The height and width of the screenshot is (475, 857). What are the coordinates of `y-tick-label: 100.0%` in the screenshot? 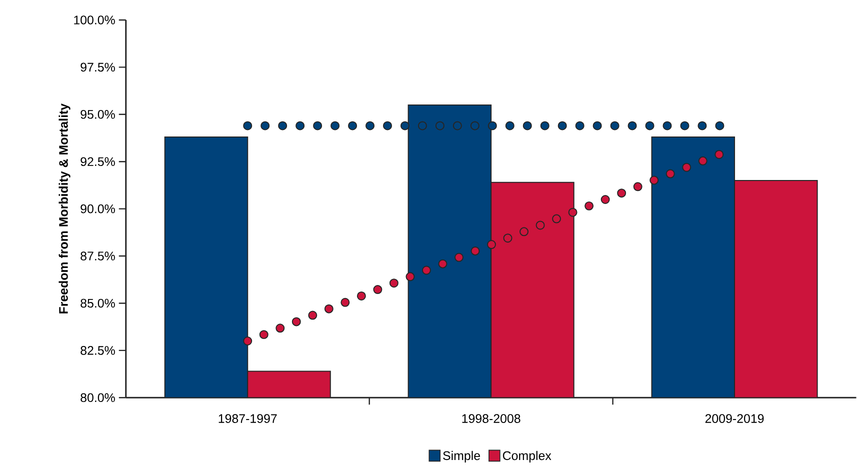 It's located at (94, 20).